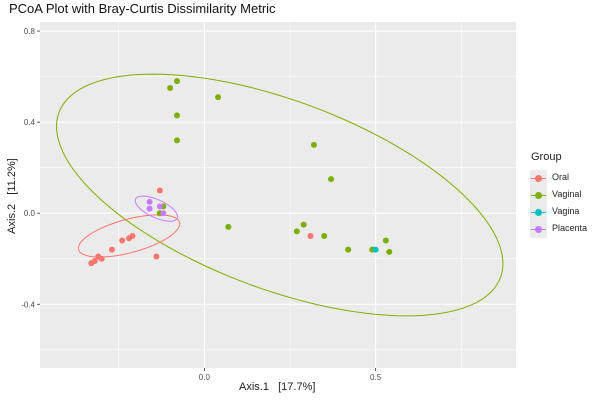 The height and width of the screenshot is (400, 600). What do you see at coordinates (205, 377) in the screenshot?
I see `x-tick-label-0: 0.0` at bounding box center [205, 377].